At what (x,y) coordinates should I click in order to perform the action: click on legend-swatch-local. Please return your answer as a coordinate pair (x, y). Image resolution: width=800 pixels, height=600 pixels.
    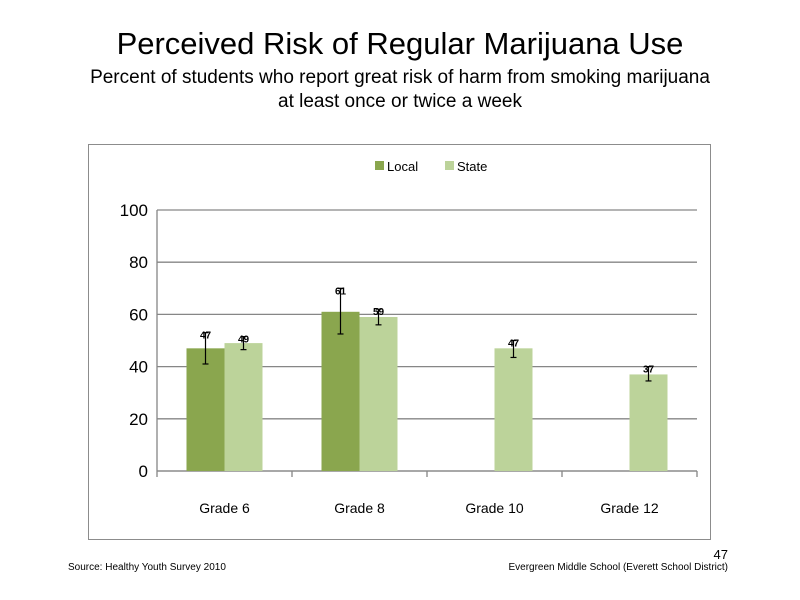
    Looking at the image, I should click on (379, 165).